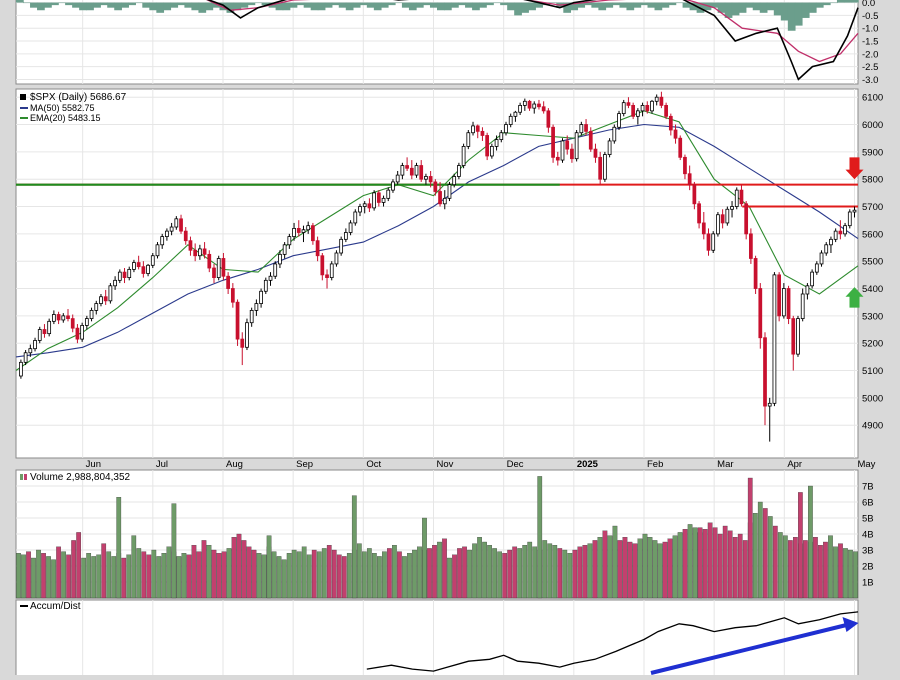  Describe the element at coordinates (868, 503) in the screenshot. I see `y-tick-label: 6B` at that location.